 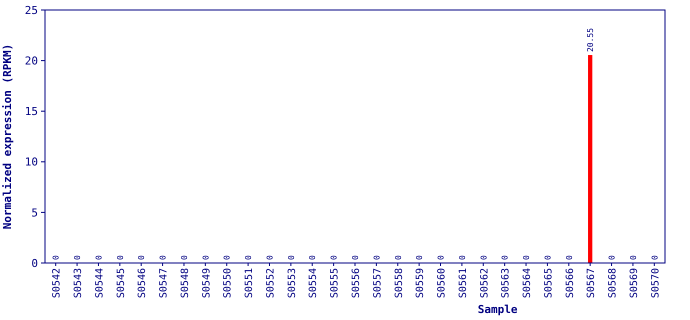 What do you see at coordinates (31, 162) in the screenshot?
I see `y-tick-label: 10` at bounding box center [31, 162].